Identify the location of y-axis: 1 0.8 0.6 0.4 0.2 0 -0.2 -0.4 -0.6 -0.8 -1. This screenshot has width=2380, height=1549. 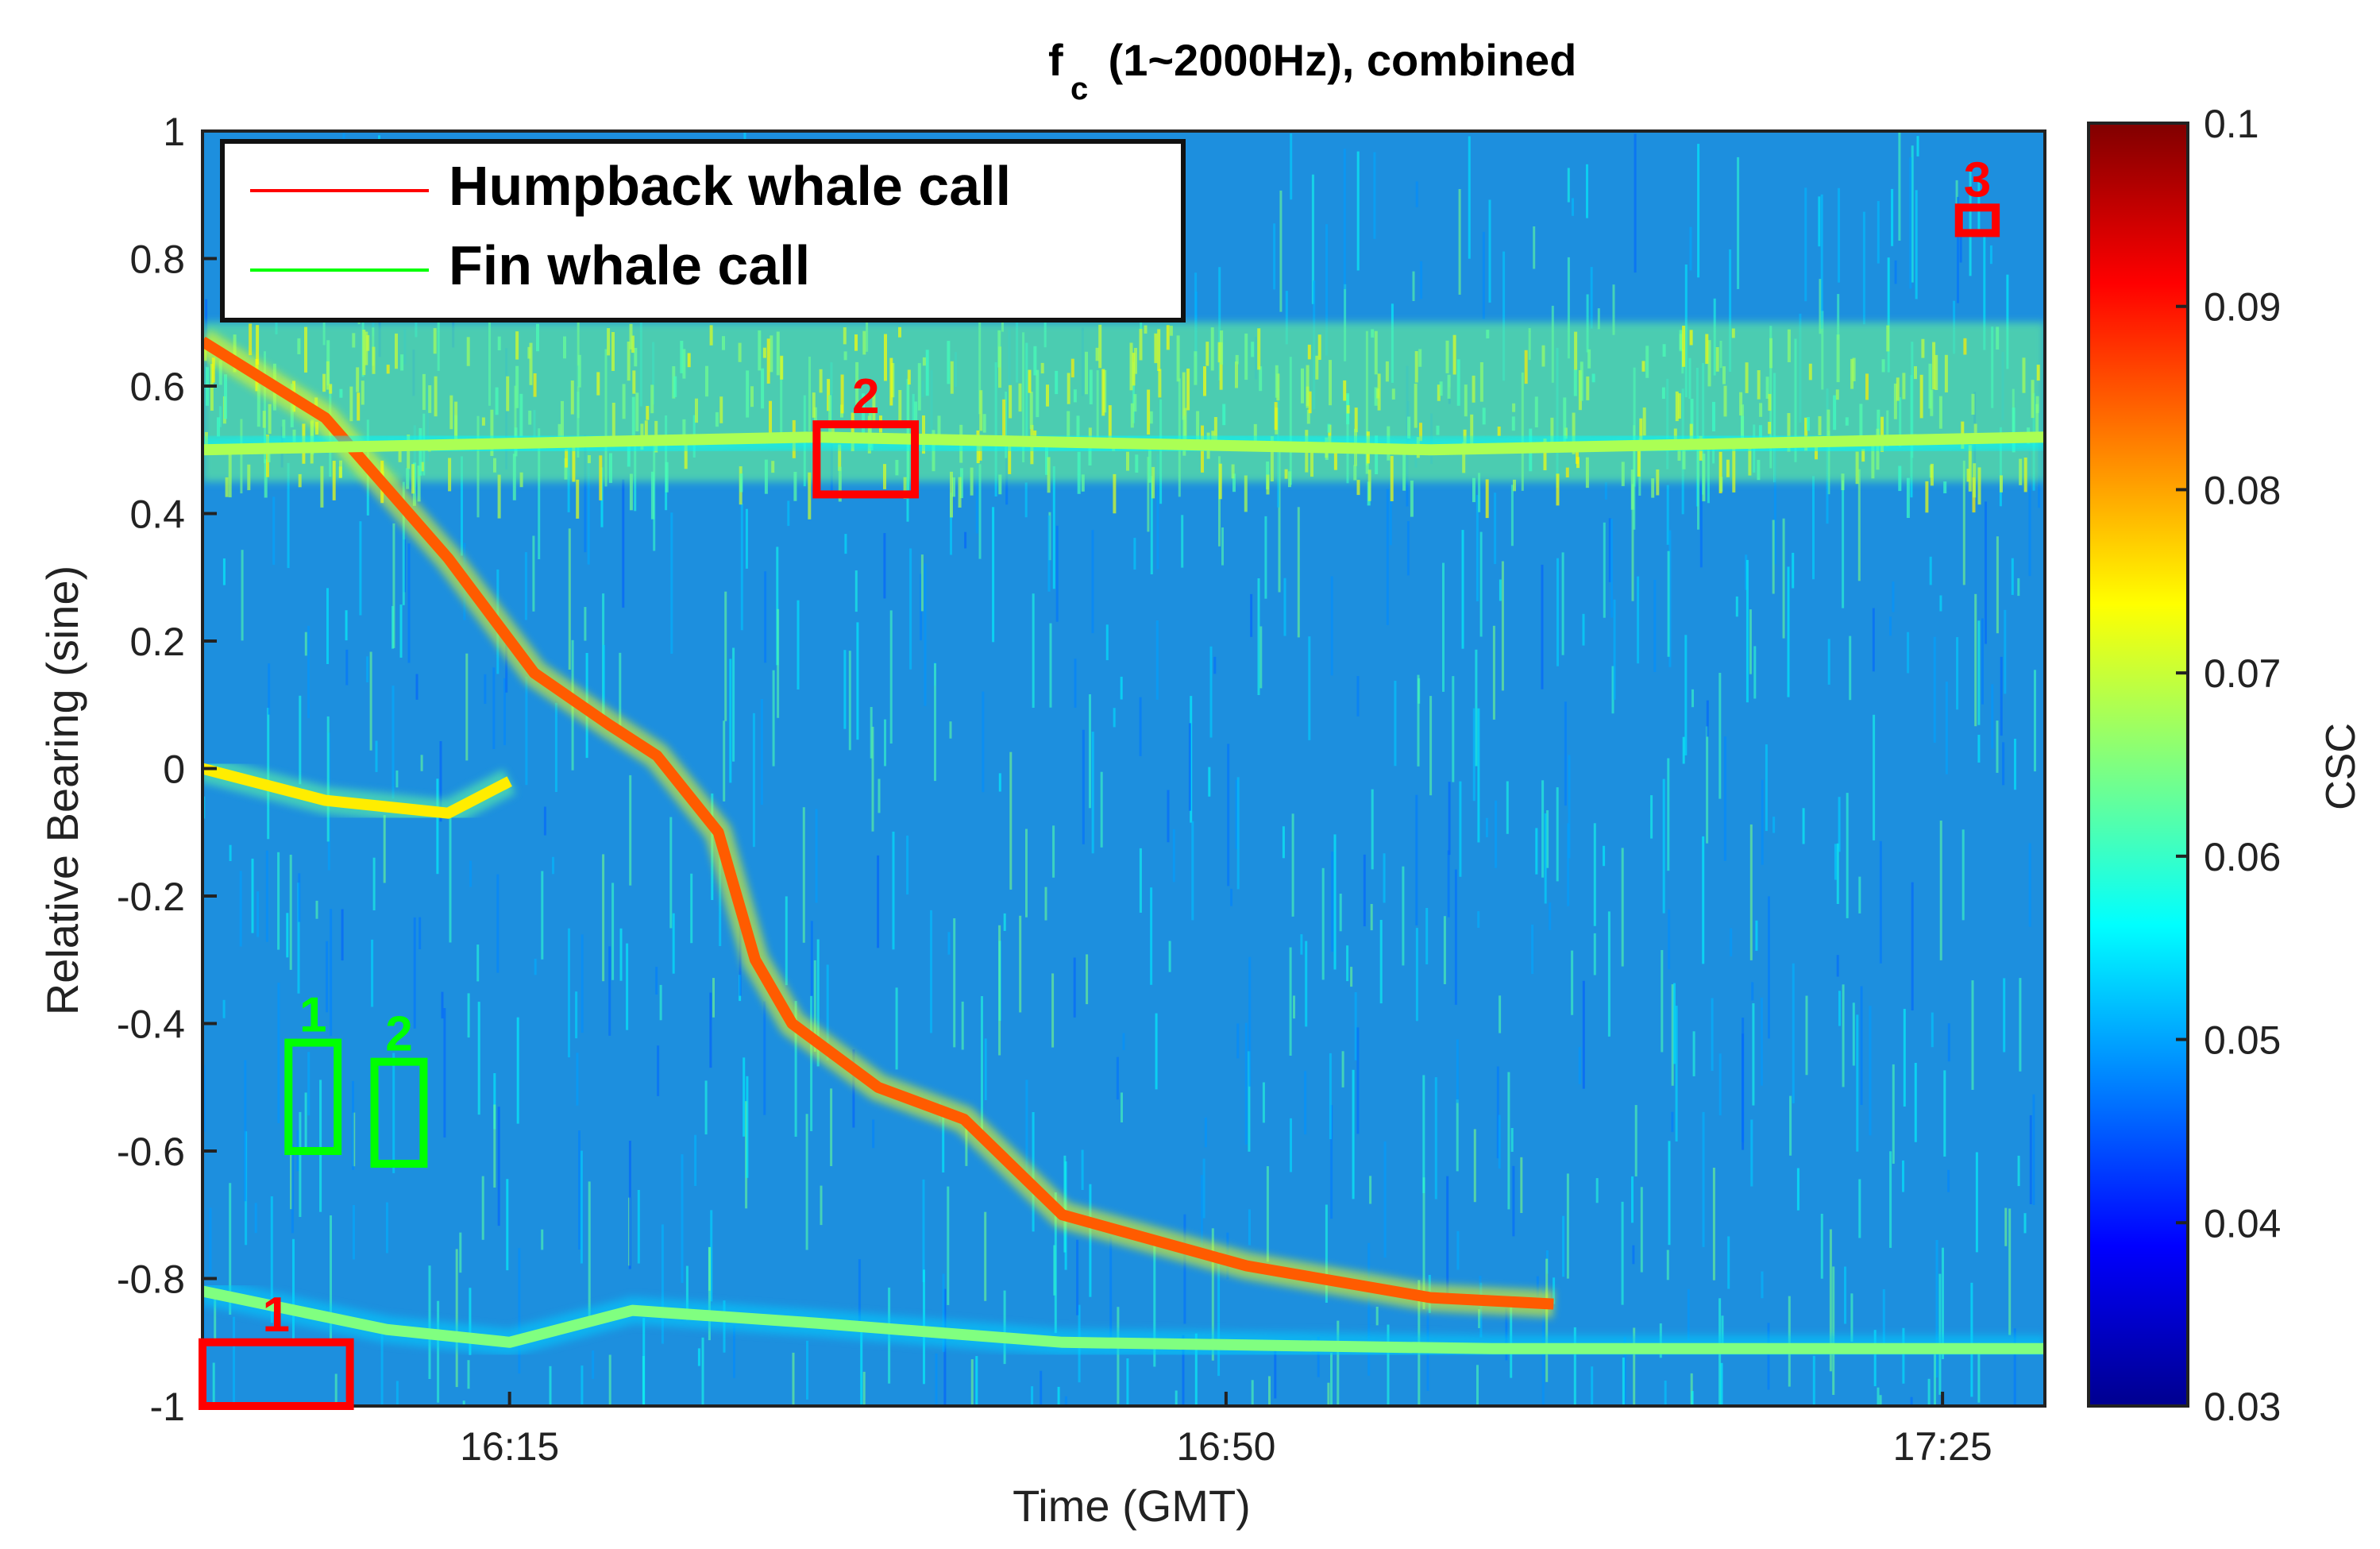
(167, 769).